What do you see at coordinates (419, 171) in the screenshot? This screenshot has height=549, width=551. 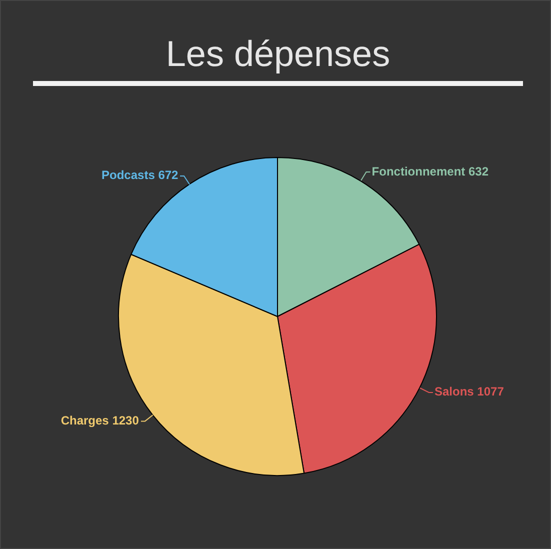 I see `slice-label: Fonctionnement` at bounding box center [419, 171].